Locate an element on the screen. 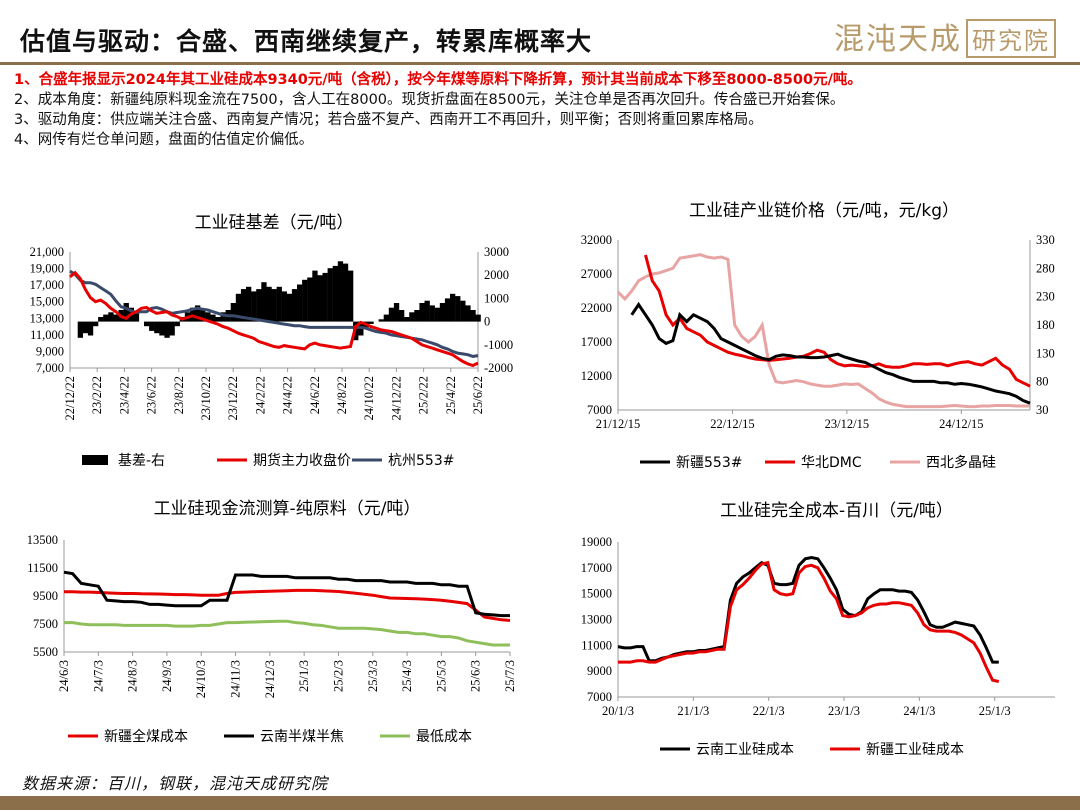 The image size is (1080, 810). series-xinjiang553-line is located at coordinates (830, 353).